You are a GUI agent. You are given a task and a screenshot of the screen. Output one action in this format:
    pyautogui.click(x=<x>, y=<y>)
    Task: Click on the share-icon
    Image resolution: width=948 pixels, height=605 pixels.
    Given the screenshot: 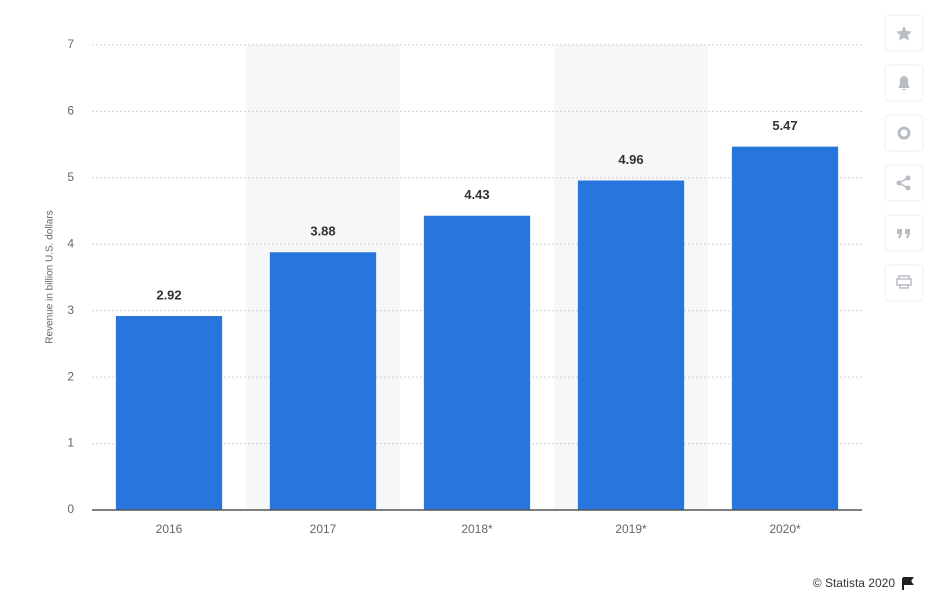 What is the action you would take?
    pyautogui.click(x=903, y=183)
    